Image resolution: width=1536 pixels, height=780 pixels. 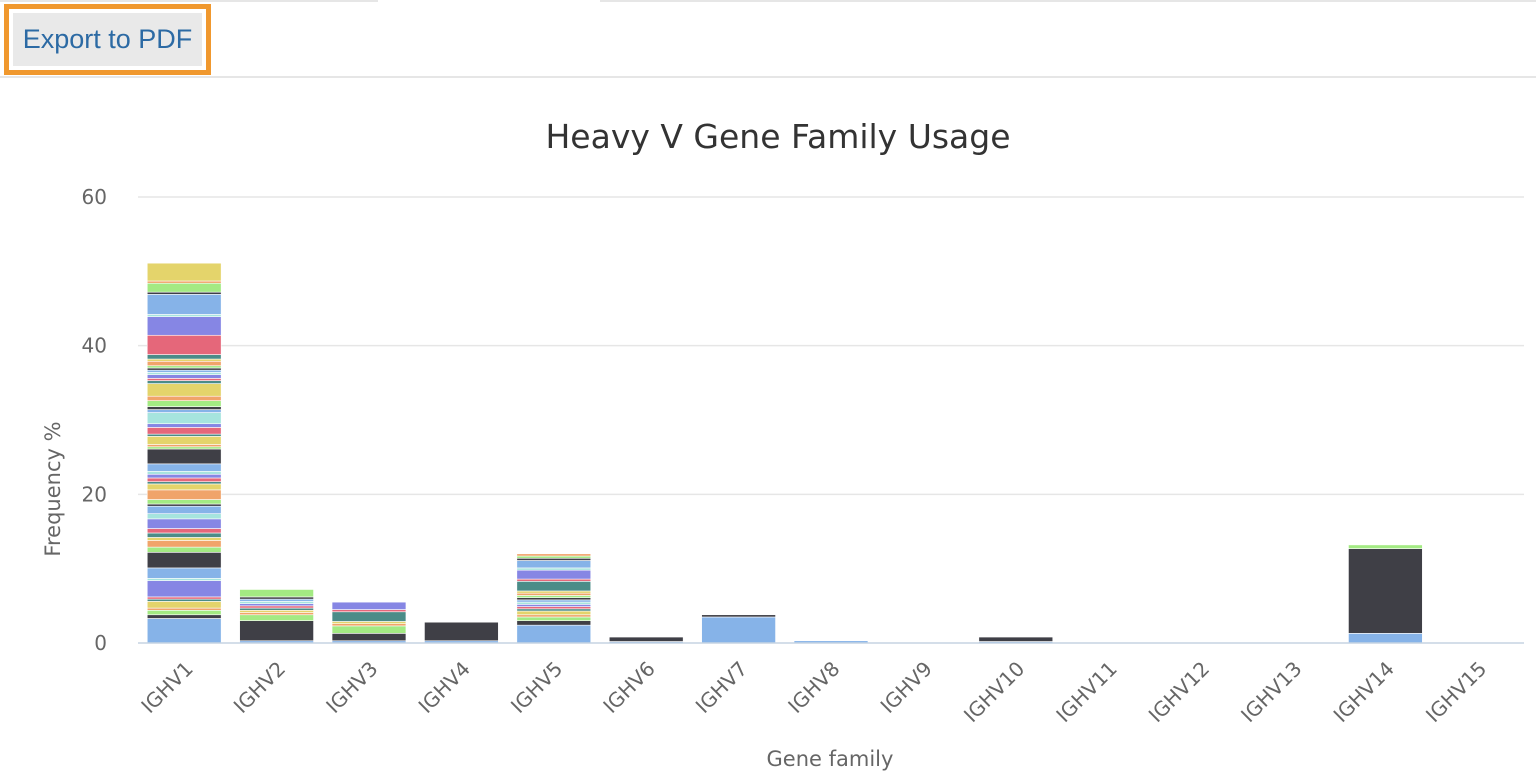 I want to click on bar-stack-ighv7, so click(x=738, y=629).